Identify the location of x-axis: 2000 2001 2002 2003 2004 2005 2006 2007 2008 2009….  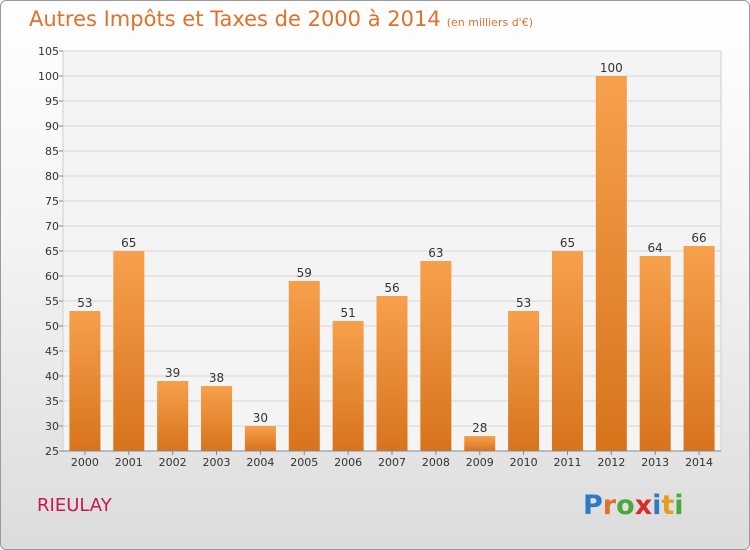
(392, 459).